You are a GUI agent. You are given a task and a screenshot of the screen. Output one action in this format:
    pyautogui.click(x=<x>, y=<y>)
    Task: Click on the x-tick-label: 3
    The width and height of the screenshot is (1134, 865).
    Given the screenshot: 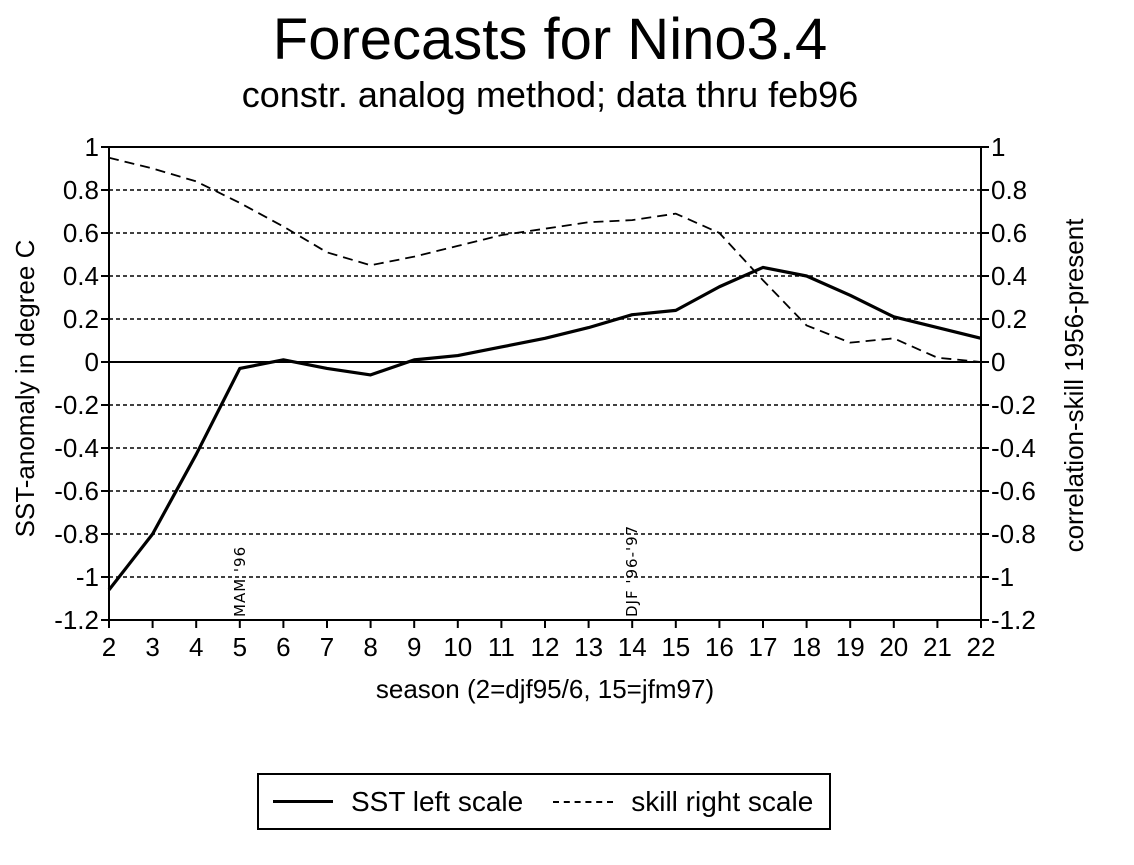 What is the action you would take?
    pyautogui.click(x=152, y=647)
    